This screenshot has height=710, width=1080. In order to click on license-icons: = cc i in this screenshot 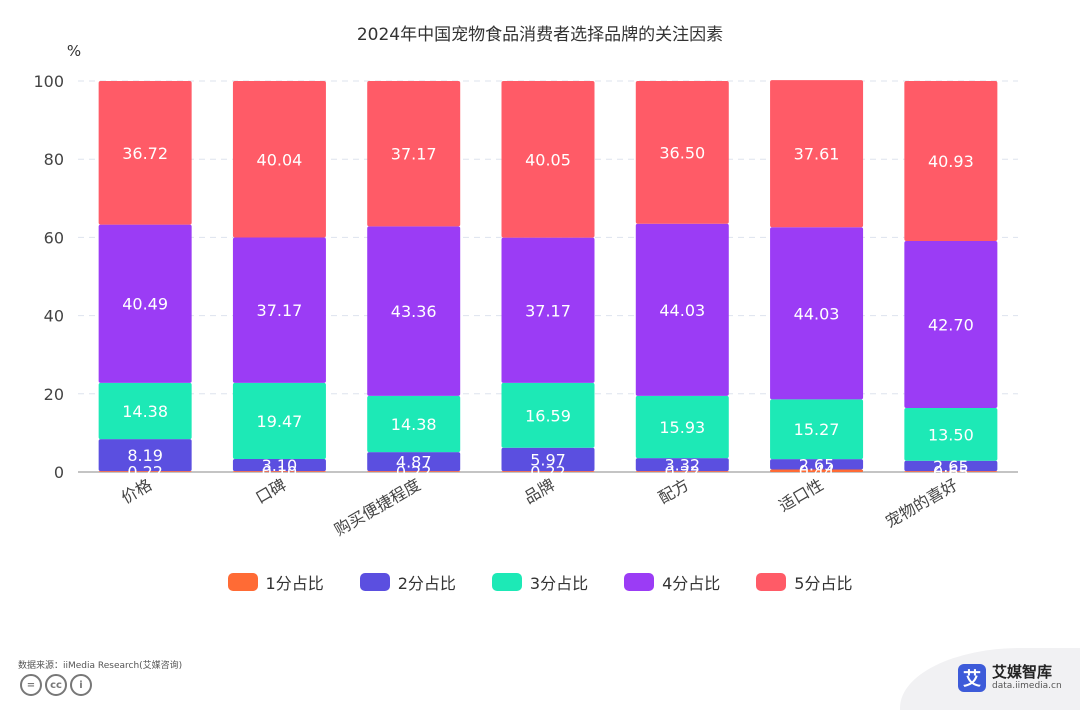, I will do `click(56, 685)`.